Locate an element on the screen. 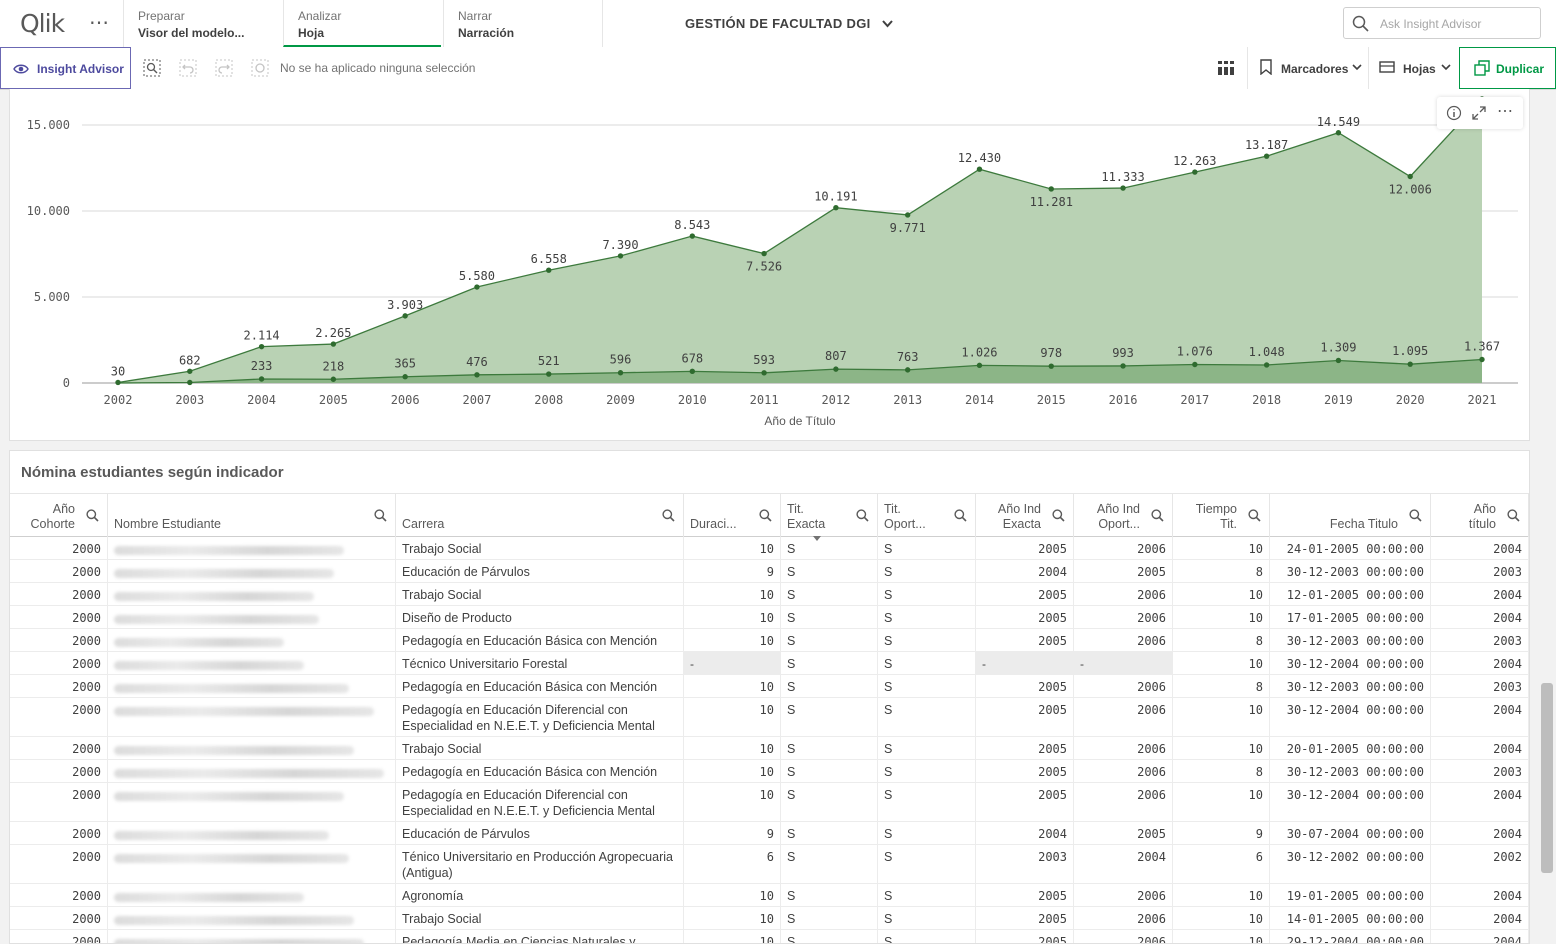  cell-duracion: 9 is located at coordinates (732, 833).